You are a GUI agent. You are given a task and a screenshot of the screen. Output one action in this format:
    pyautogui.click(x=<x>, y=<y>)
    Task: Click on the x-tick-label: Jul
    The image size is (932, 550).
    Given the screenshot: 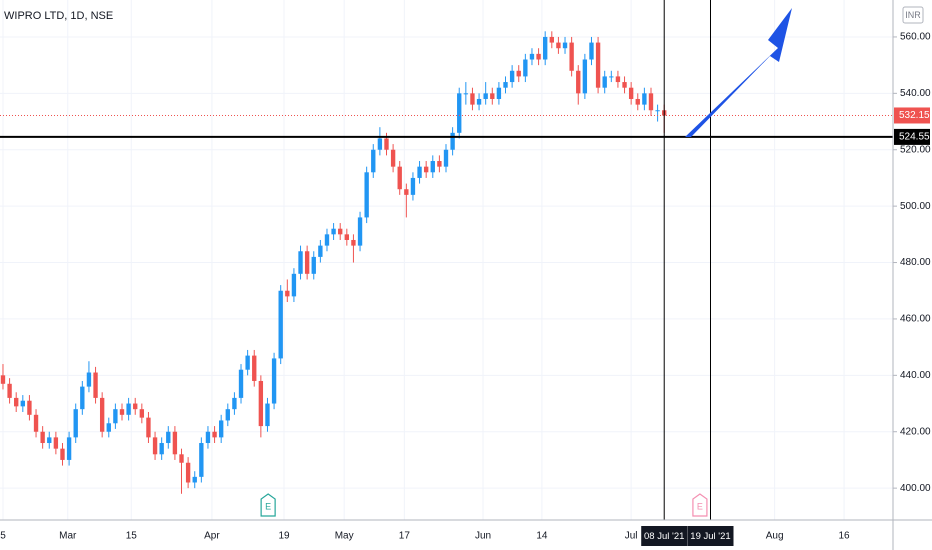 What is the action you would take?
    pyautogui.click(x=631, y=536)
    